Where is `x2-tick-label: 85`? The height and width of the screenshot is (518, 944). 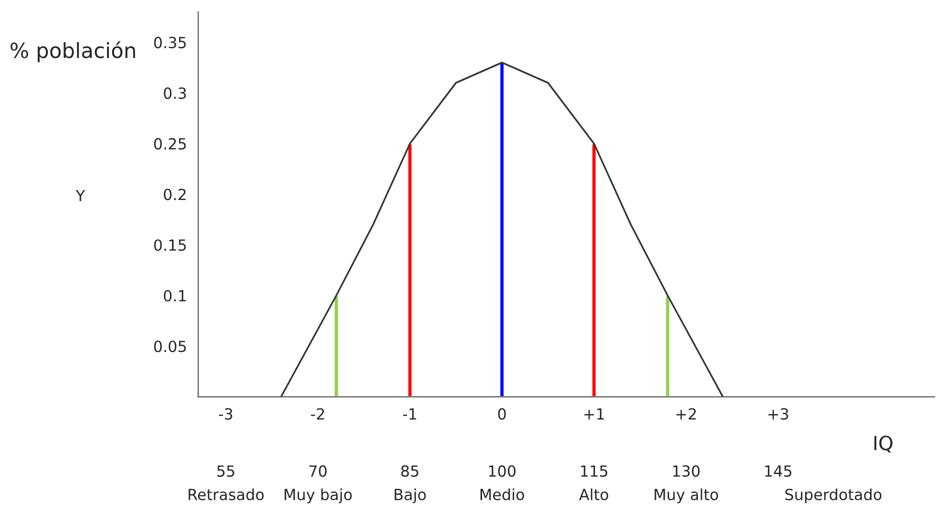 x2-tick-label: 85 is located at coordinates (409, 471).